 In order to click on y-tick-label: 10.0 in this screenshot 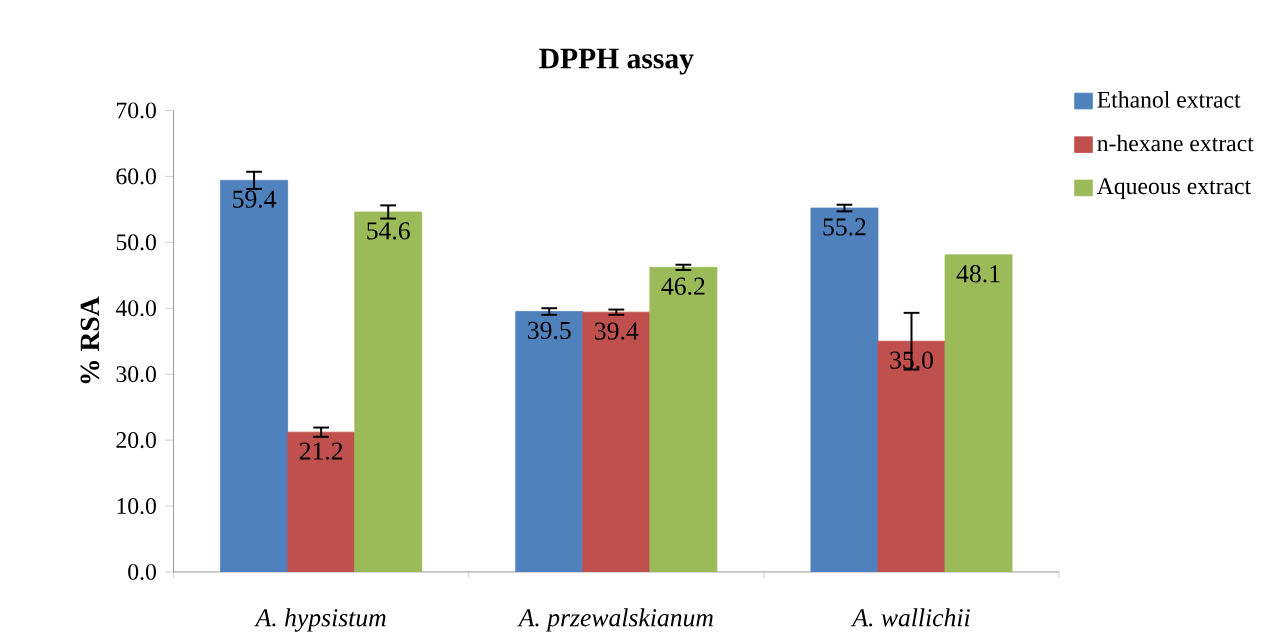, I will do `click(136, 506)`.